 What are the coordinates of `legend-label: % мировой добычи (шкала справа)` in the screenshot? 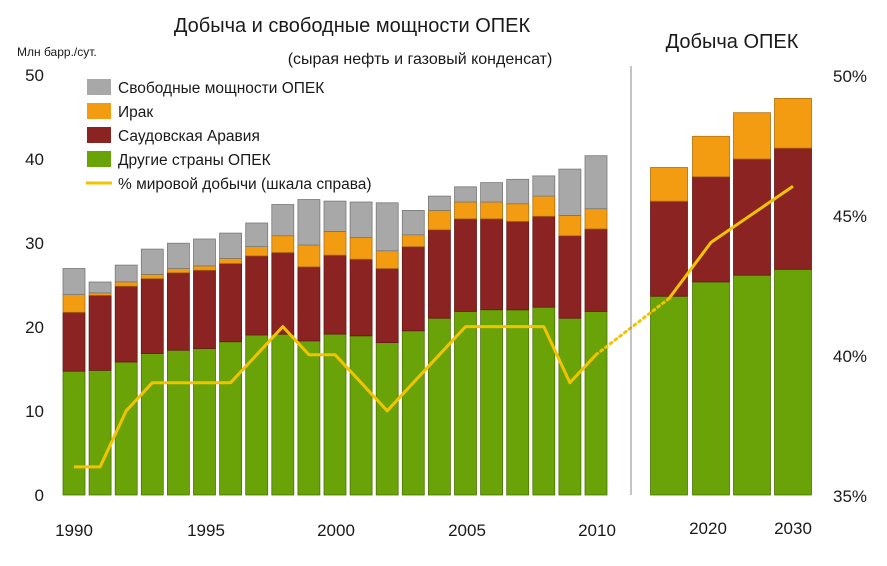 It's located at (245, 184).